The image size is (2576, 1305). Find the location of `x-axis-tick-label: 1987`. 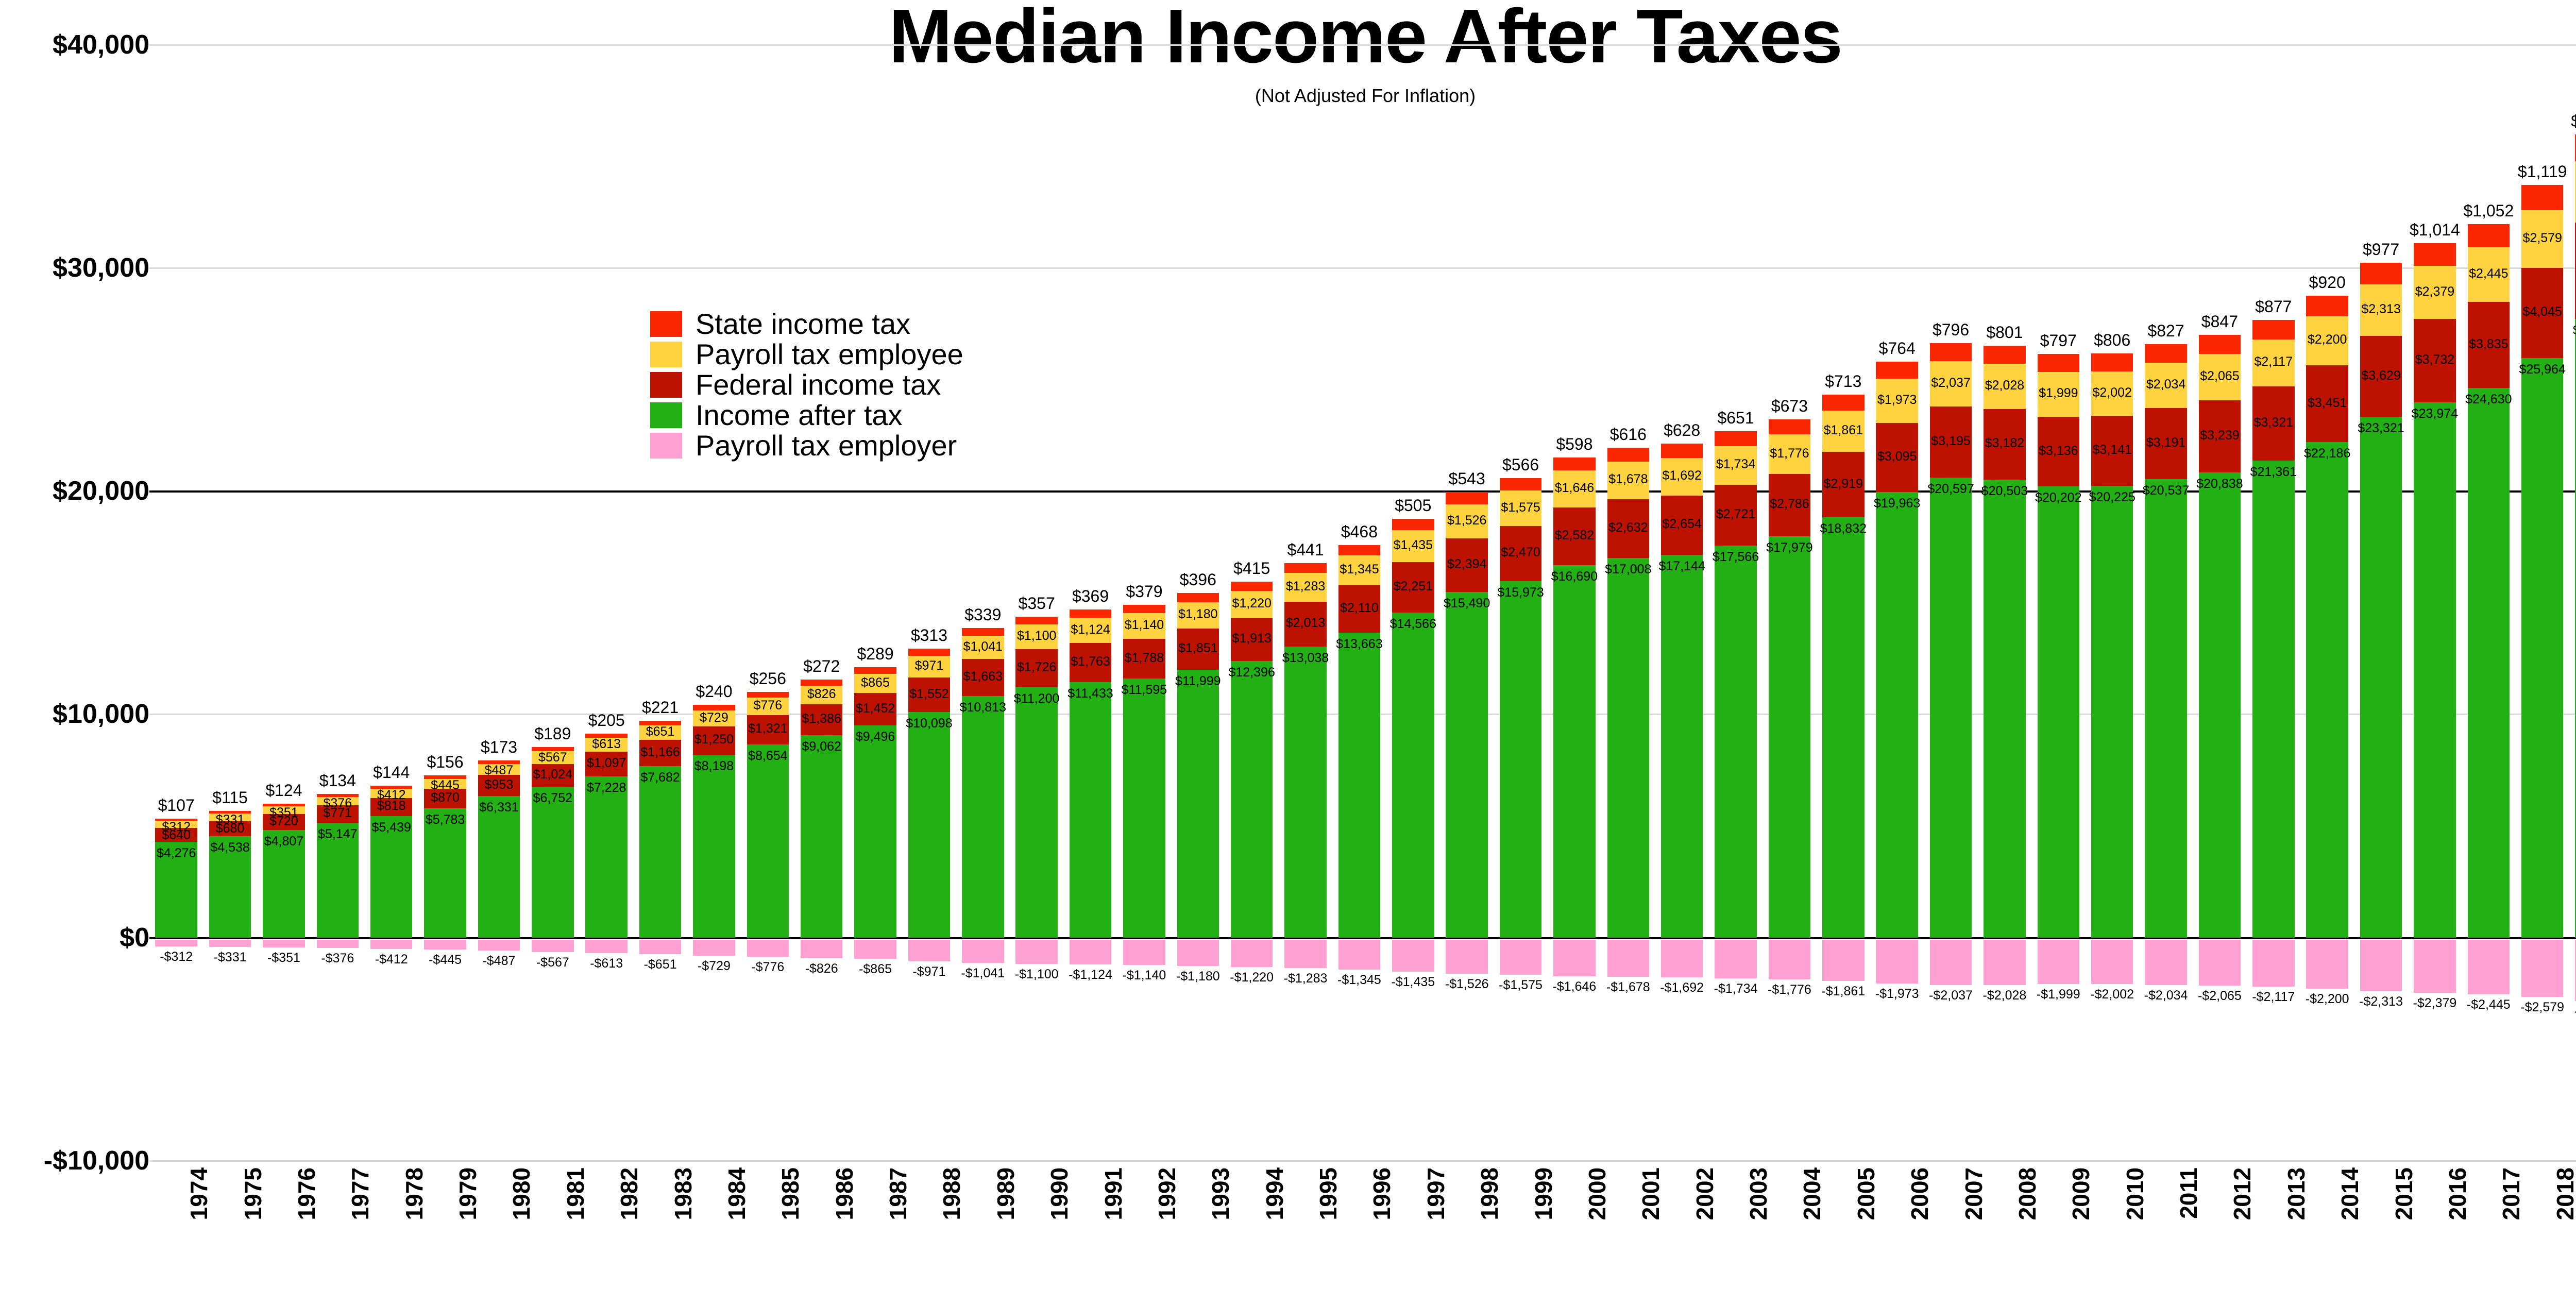

x-axis-tick-label: 1987 is located at coordinates (898, 1194).